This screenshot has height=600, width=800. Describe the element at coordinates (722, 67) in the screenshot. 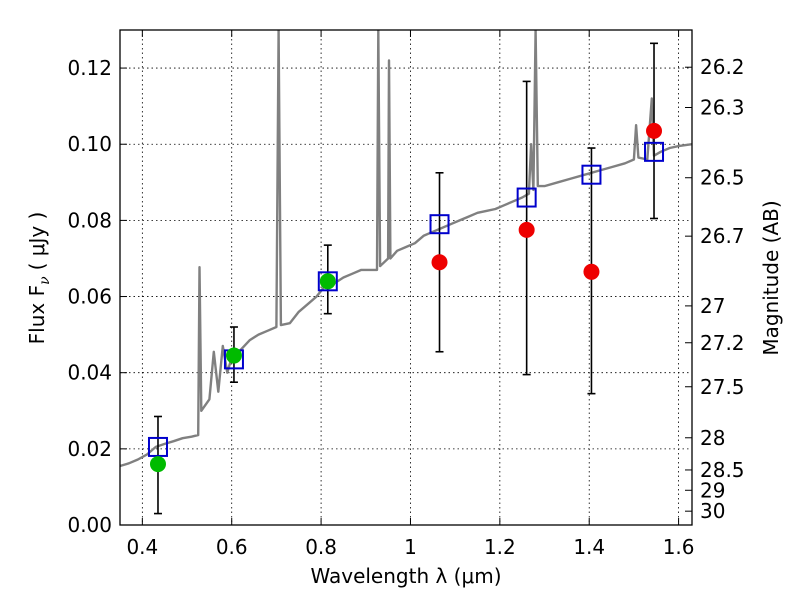

I see `right-y-tick-label: 26.2` at that location.